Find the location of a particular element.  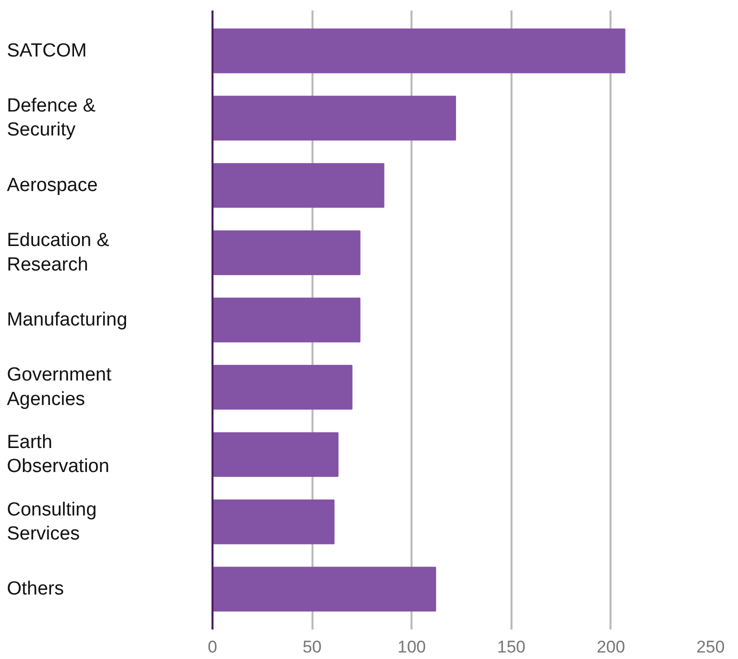

y-tick-label: Government Agencies is located at coordinates (59, 387).